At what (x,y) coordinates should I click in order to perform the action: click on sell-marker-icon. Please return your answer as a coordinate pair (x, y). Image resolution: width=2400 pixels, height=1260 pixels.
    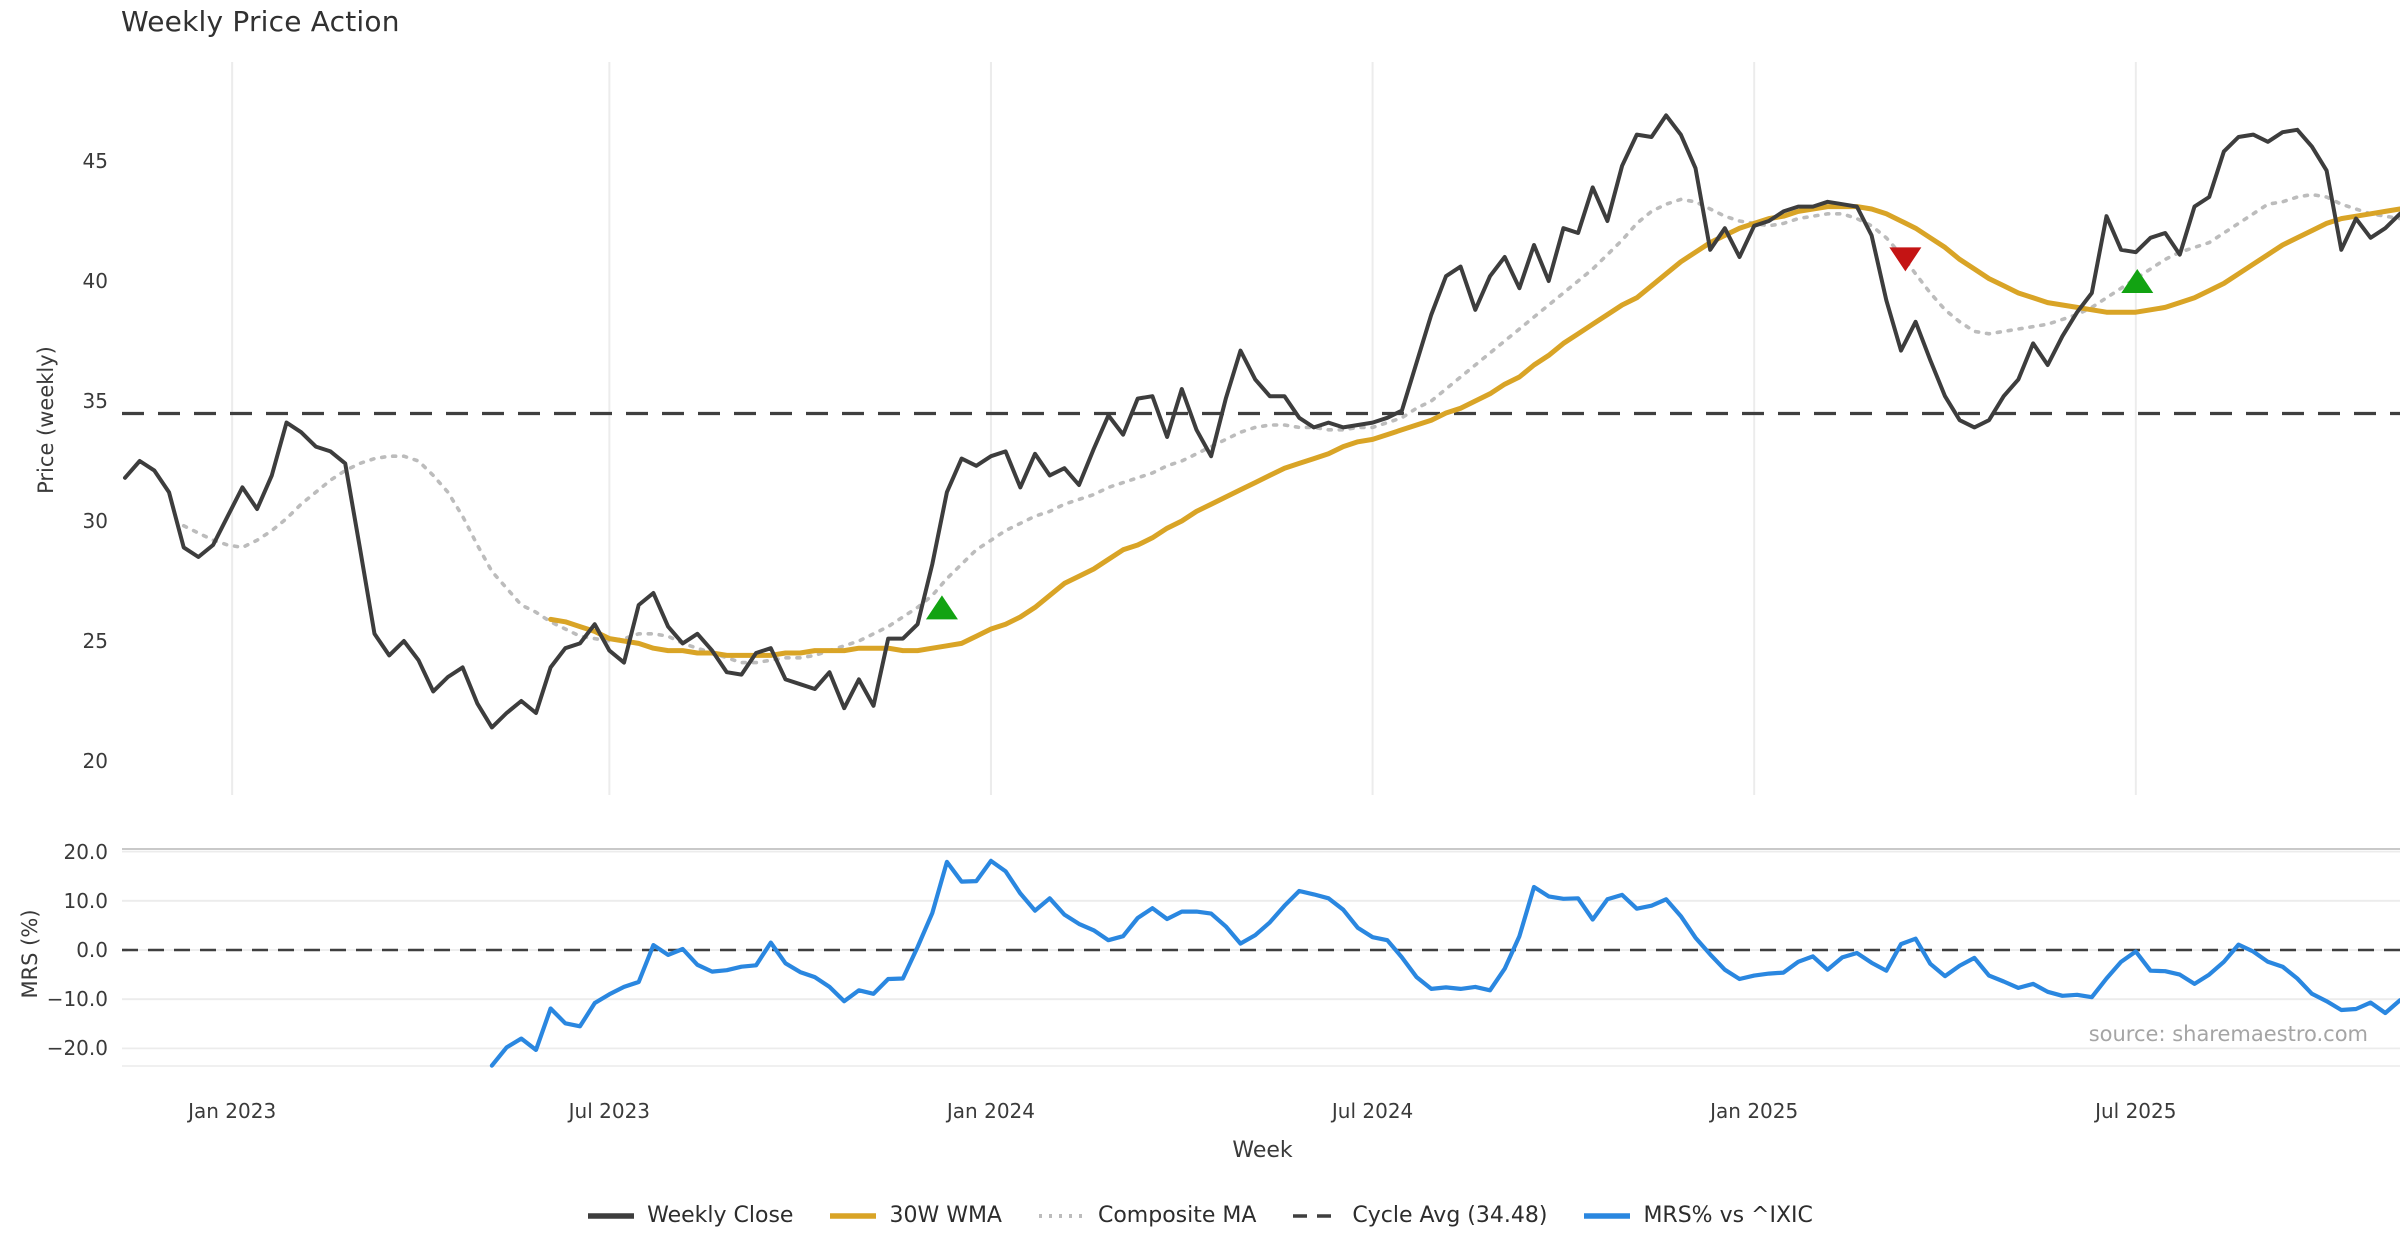
    Looking at the image, I should click on (1905, 259).